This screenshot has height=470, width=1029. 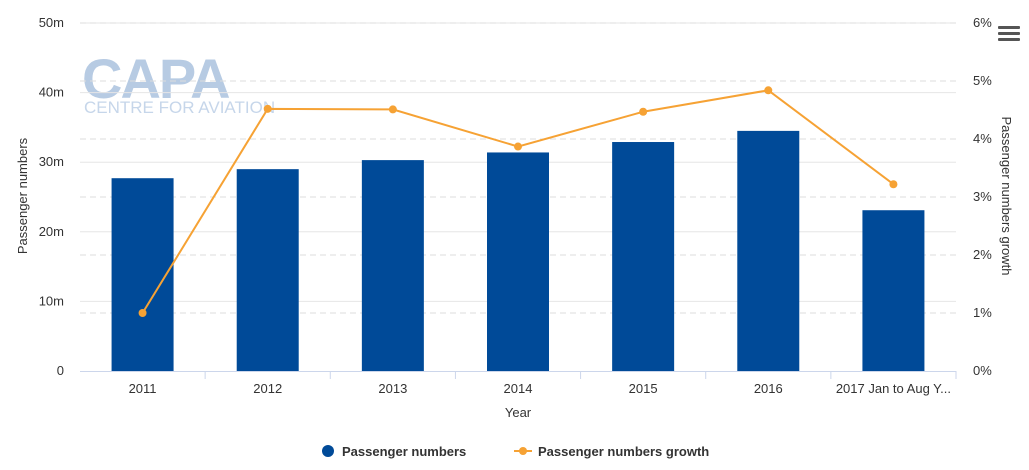 I want to click on y2-tick-label: 5%, so click(x=982, y=80).